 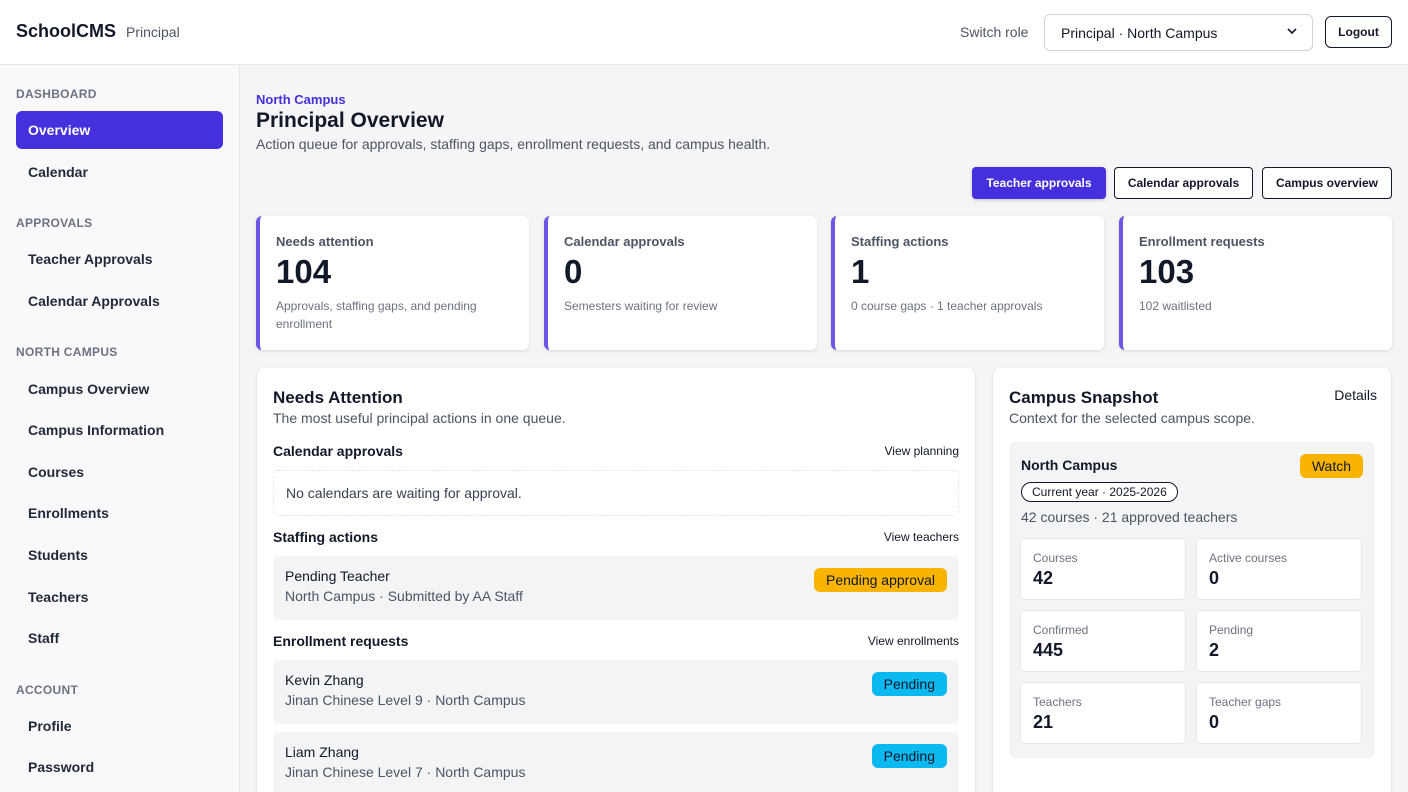 What do you see at coordinates (1132, 418) in the screenshot?
I see `campus-snapshot-subtitle: Context for the selected campus scope.` at bounding box center [1132, 418].